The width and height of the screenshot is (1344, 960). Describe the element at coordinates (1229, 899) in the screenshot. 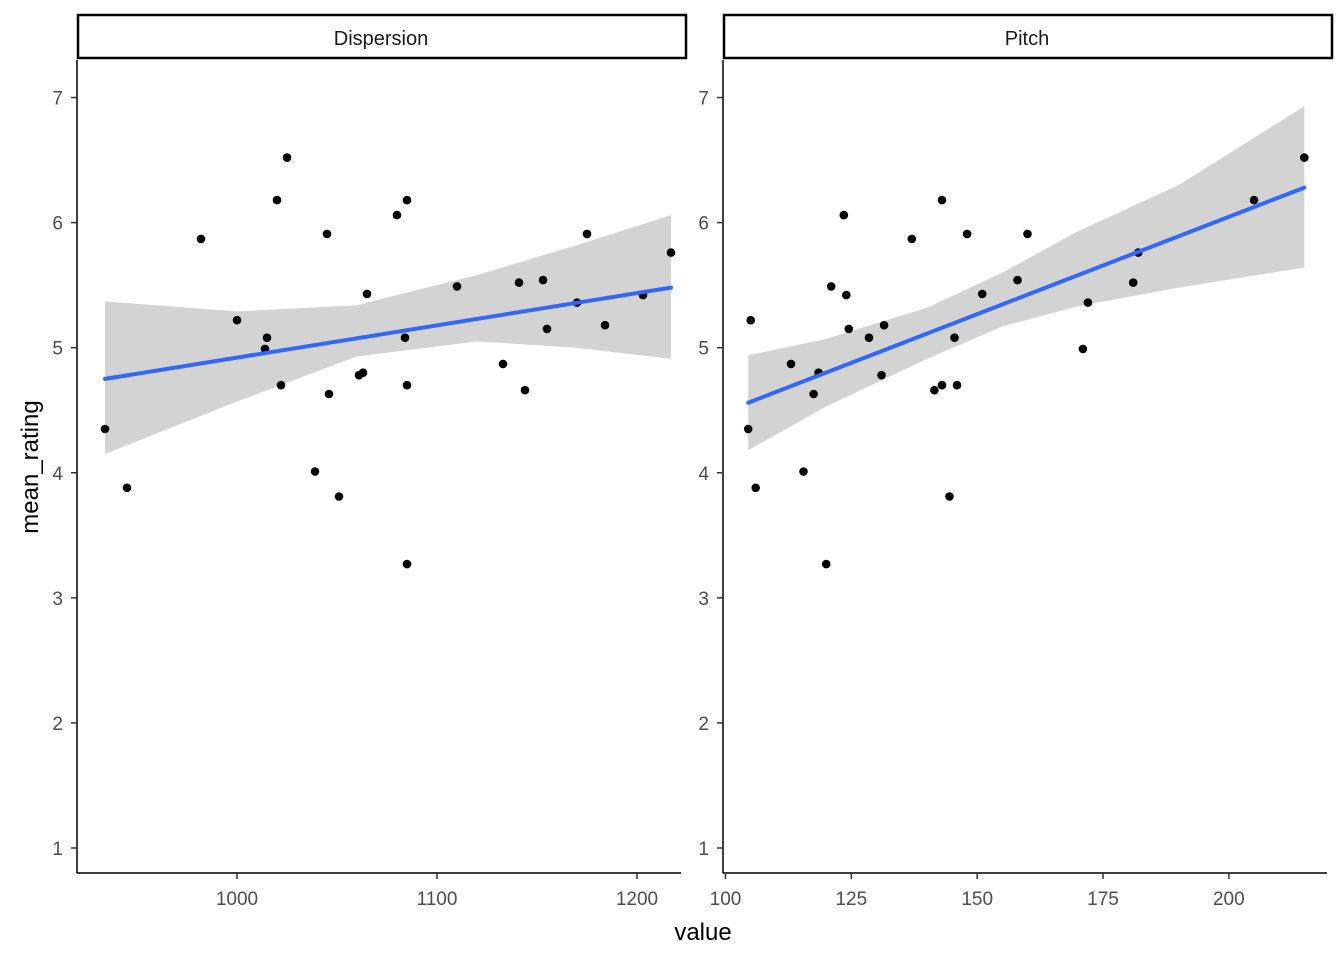

I see `x-tick-label-pitch-200: 200` at that location.